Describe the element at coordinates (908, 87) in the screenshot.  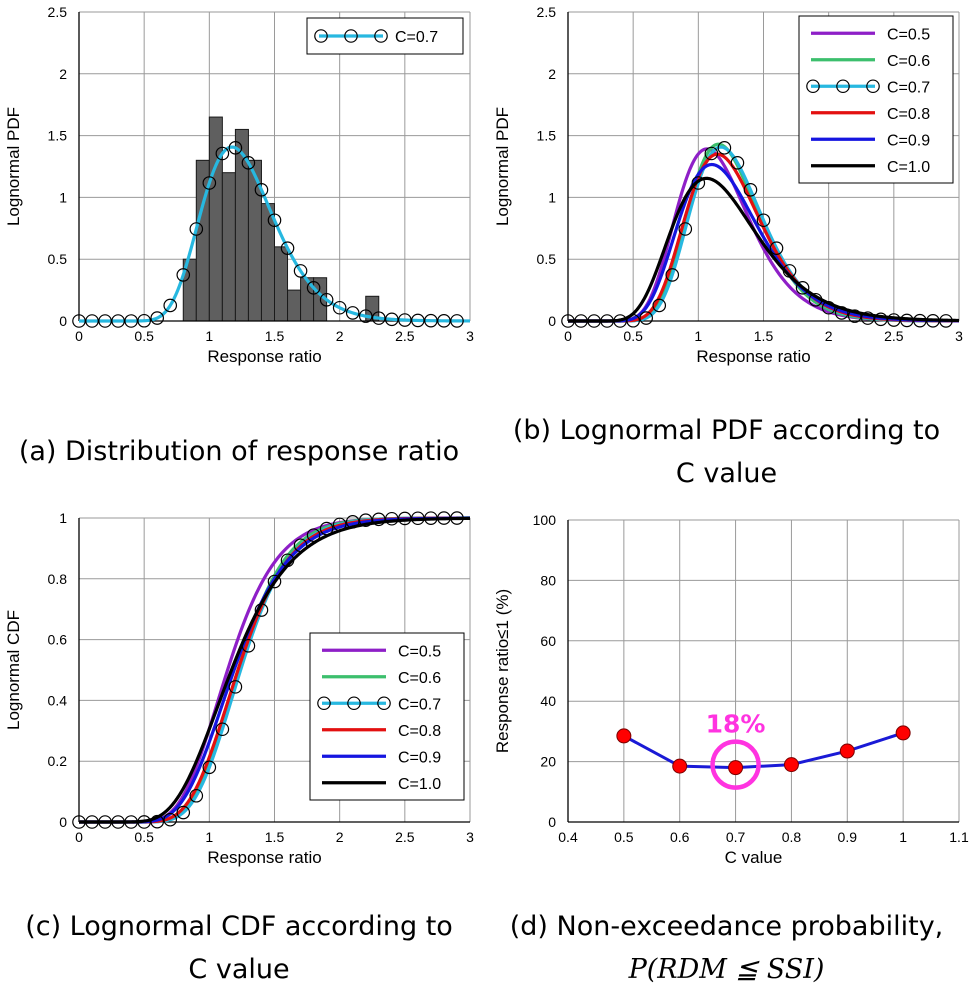
I see `legend-label: C=0.7` at that location.